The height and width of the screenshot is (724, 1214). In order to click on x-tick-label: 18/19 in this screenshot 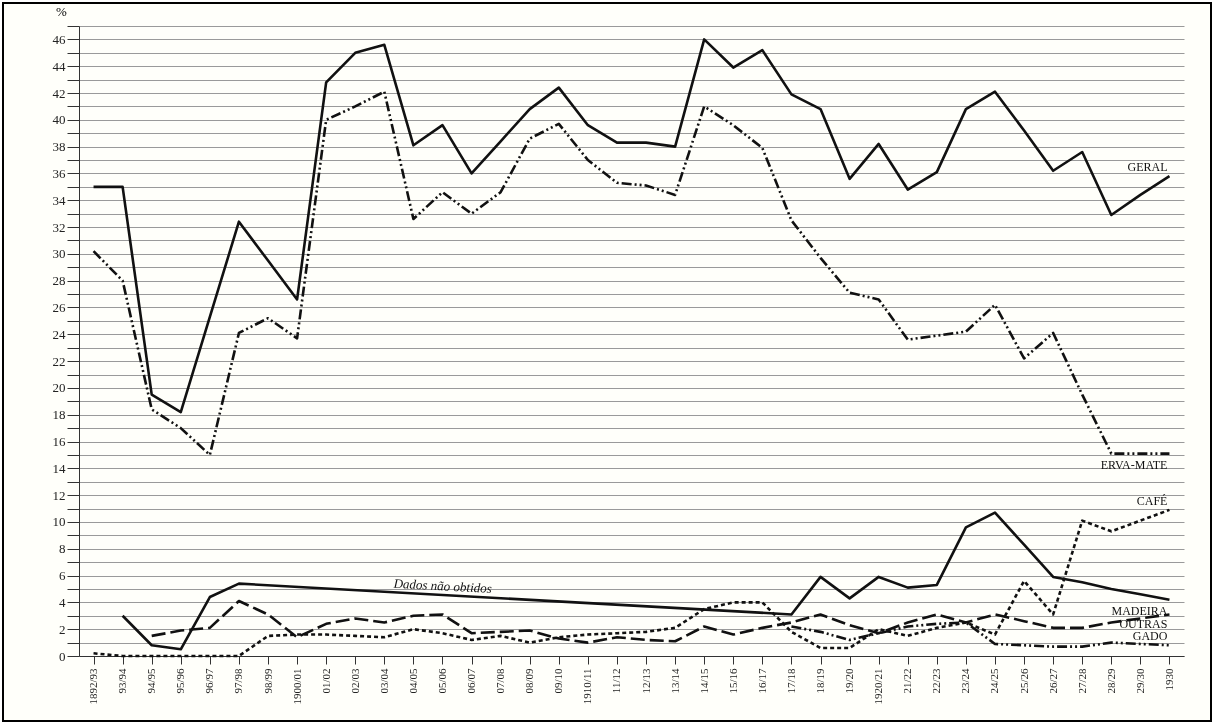, I will do `click(820, 681)`.